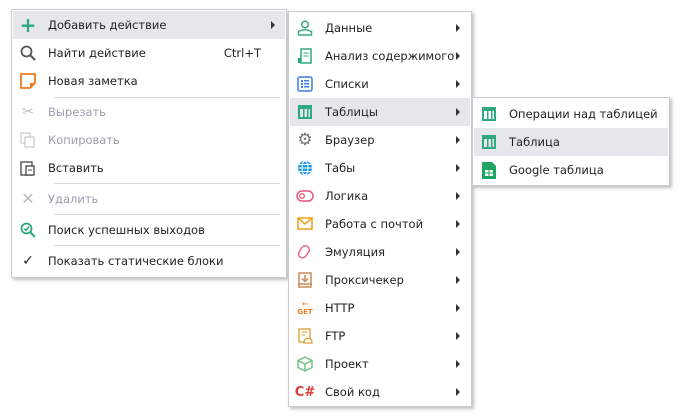 Image resolution: width=686 pixels, height=420 pixels. I want to click on menu-item-delete: ✕ Удалить, so click(149, 199).